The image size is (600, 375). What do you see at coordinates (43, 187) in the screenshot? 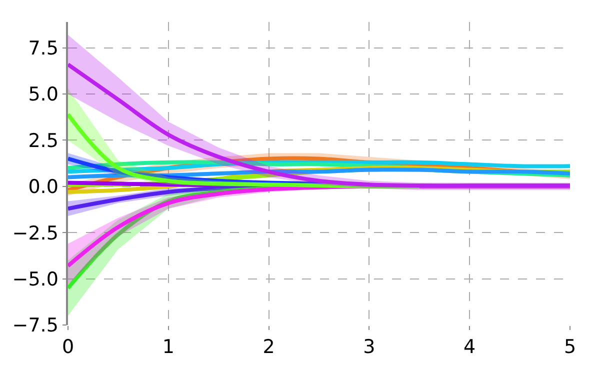
I see `y-tick-label: 0.0` at bounding box center [43, 187].